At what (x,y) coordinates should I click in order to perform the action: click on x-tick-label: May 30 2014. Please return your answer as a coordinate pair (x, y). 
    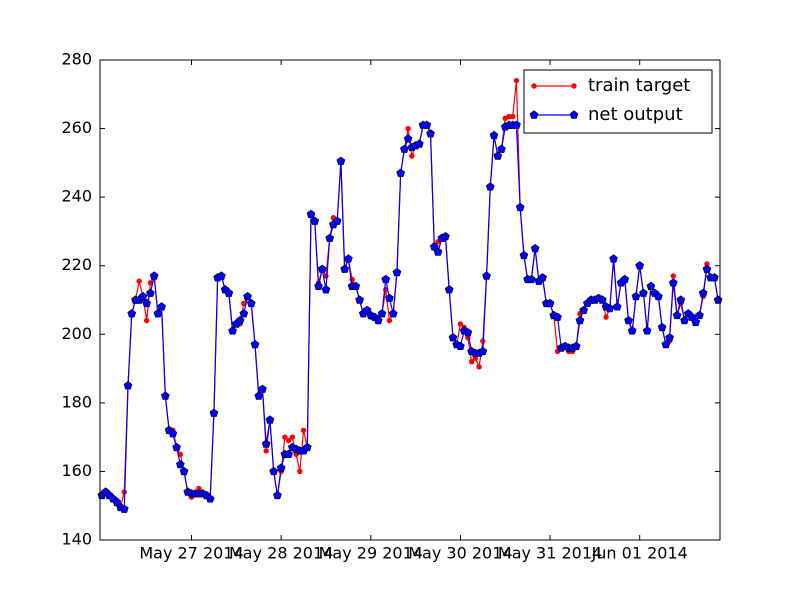
    Looking at the image, I should click on (460, 553).